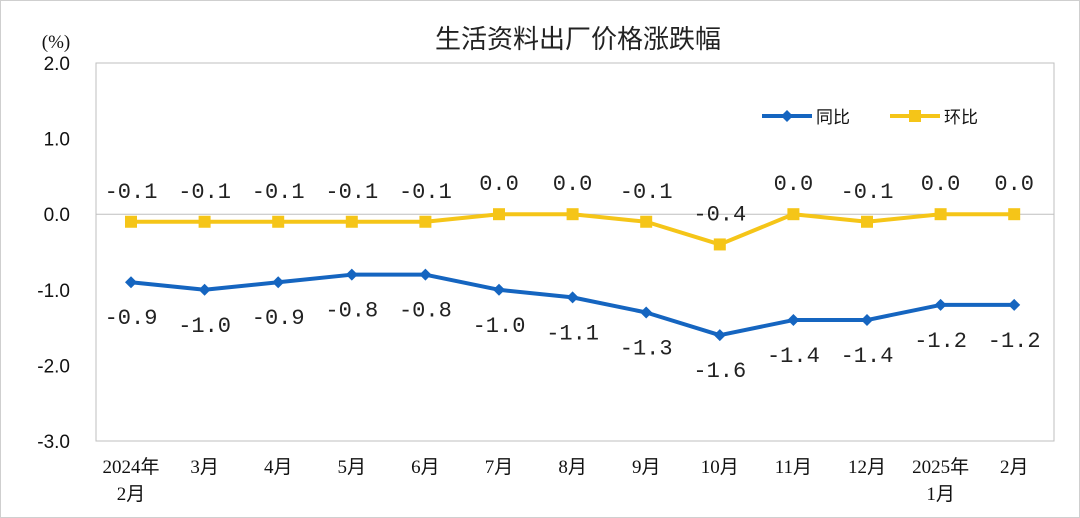 Image resolution: width=1080 pixels, height=518 pixels. What do you see at coordinates (940, 467) in the screenshot?
I see `x-tick-line: 2025年` at bounding box center [940, 467].